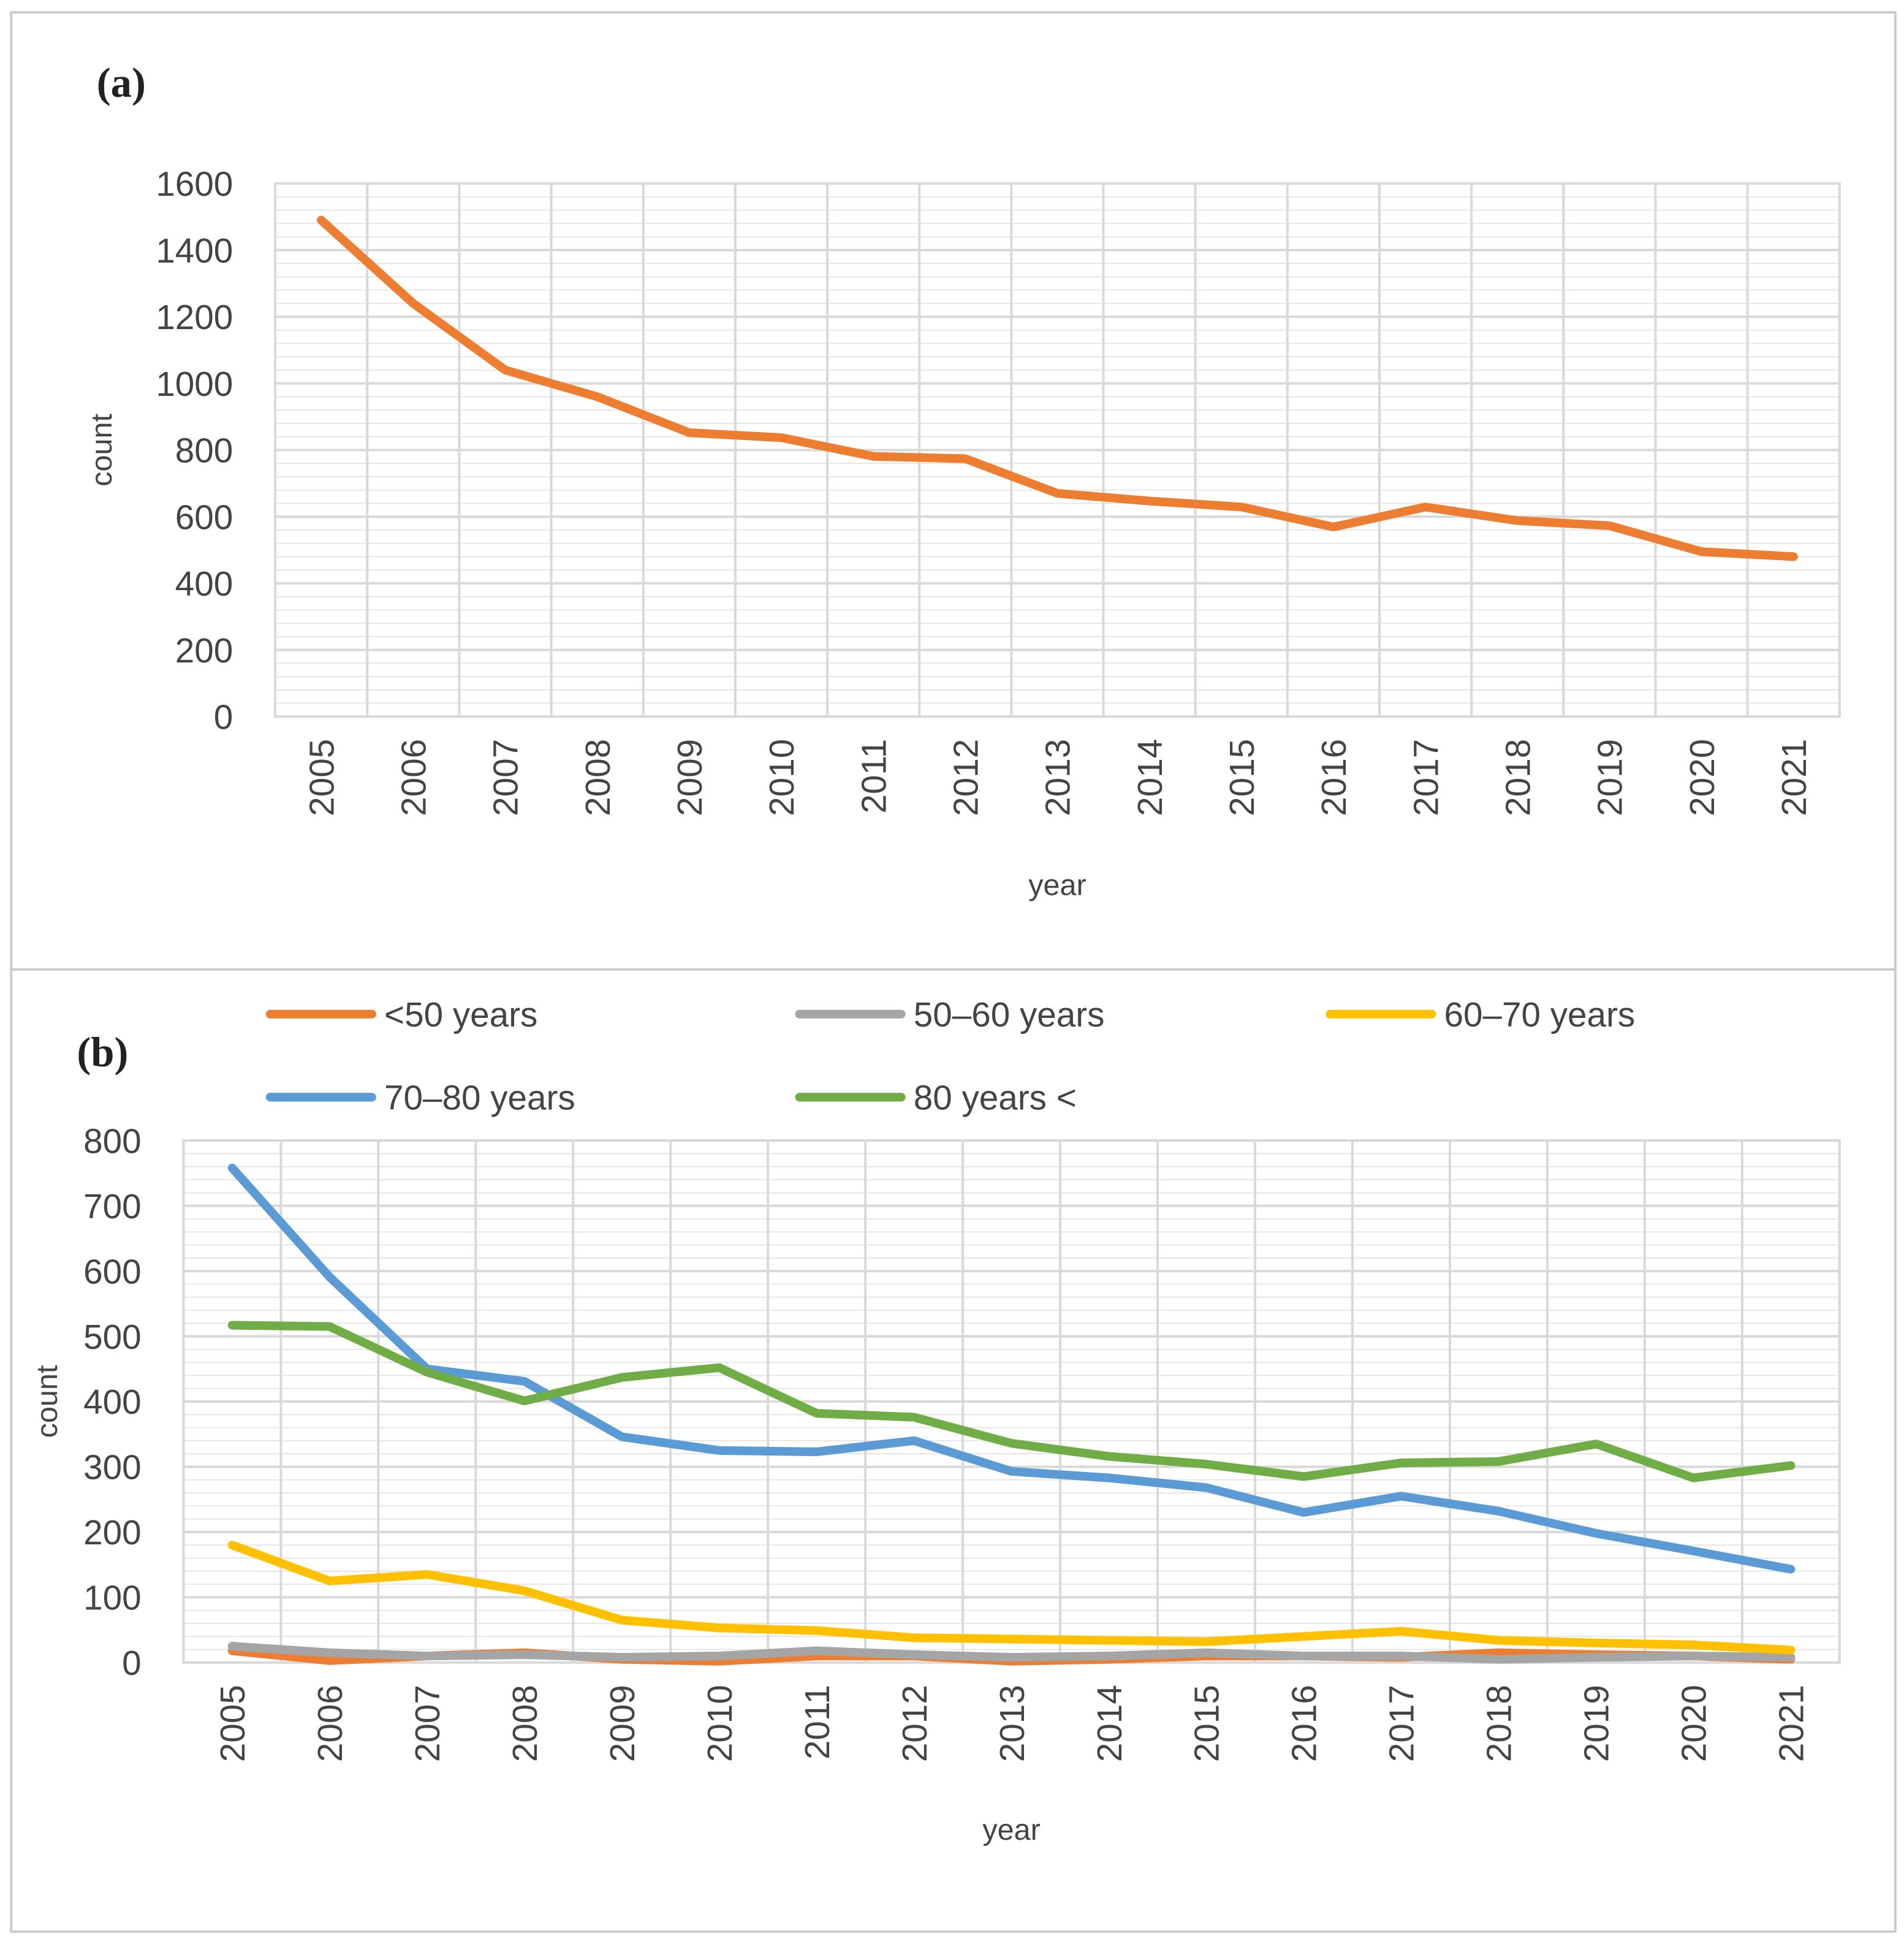 Image resolution: width=1904 pixels, height=1939 pixels. What do you see at coordinates (194, 251) in the screenshot?
I see `y-tick-label: 1400` at bounding box center [194, 251].